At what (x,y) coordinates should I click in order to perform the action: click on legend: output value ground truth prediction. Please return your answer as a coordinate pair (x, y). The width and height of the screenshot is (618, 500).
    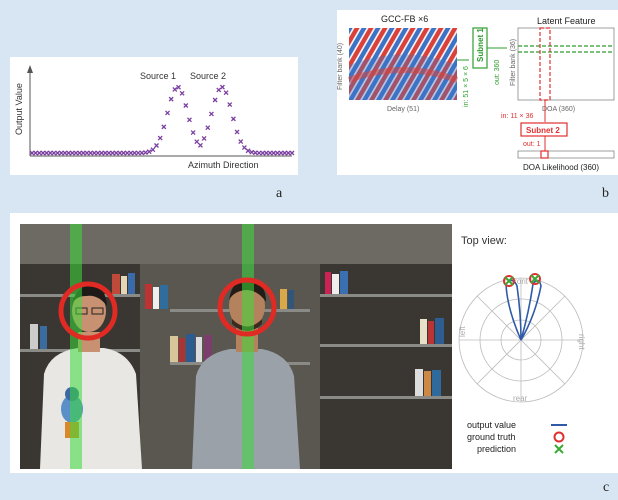
    Looking at the image, I should click on (517, 437).